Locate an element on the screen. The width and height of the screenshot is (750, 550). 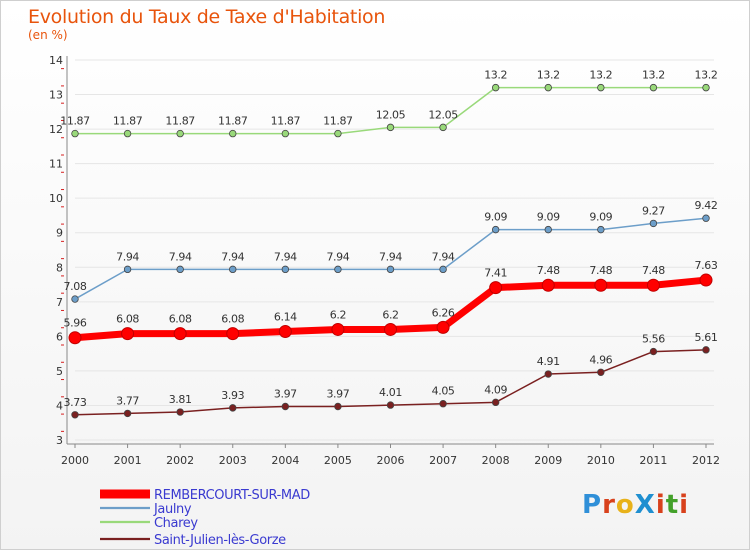
x-tick-label: 2002 is located at coordinates (180, 460).